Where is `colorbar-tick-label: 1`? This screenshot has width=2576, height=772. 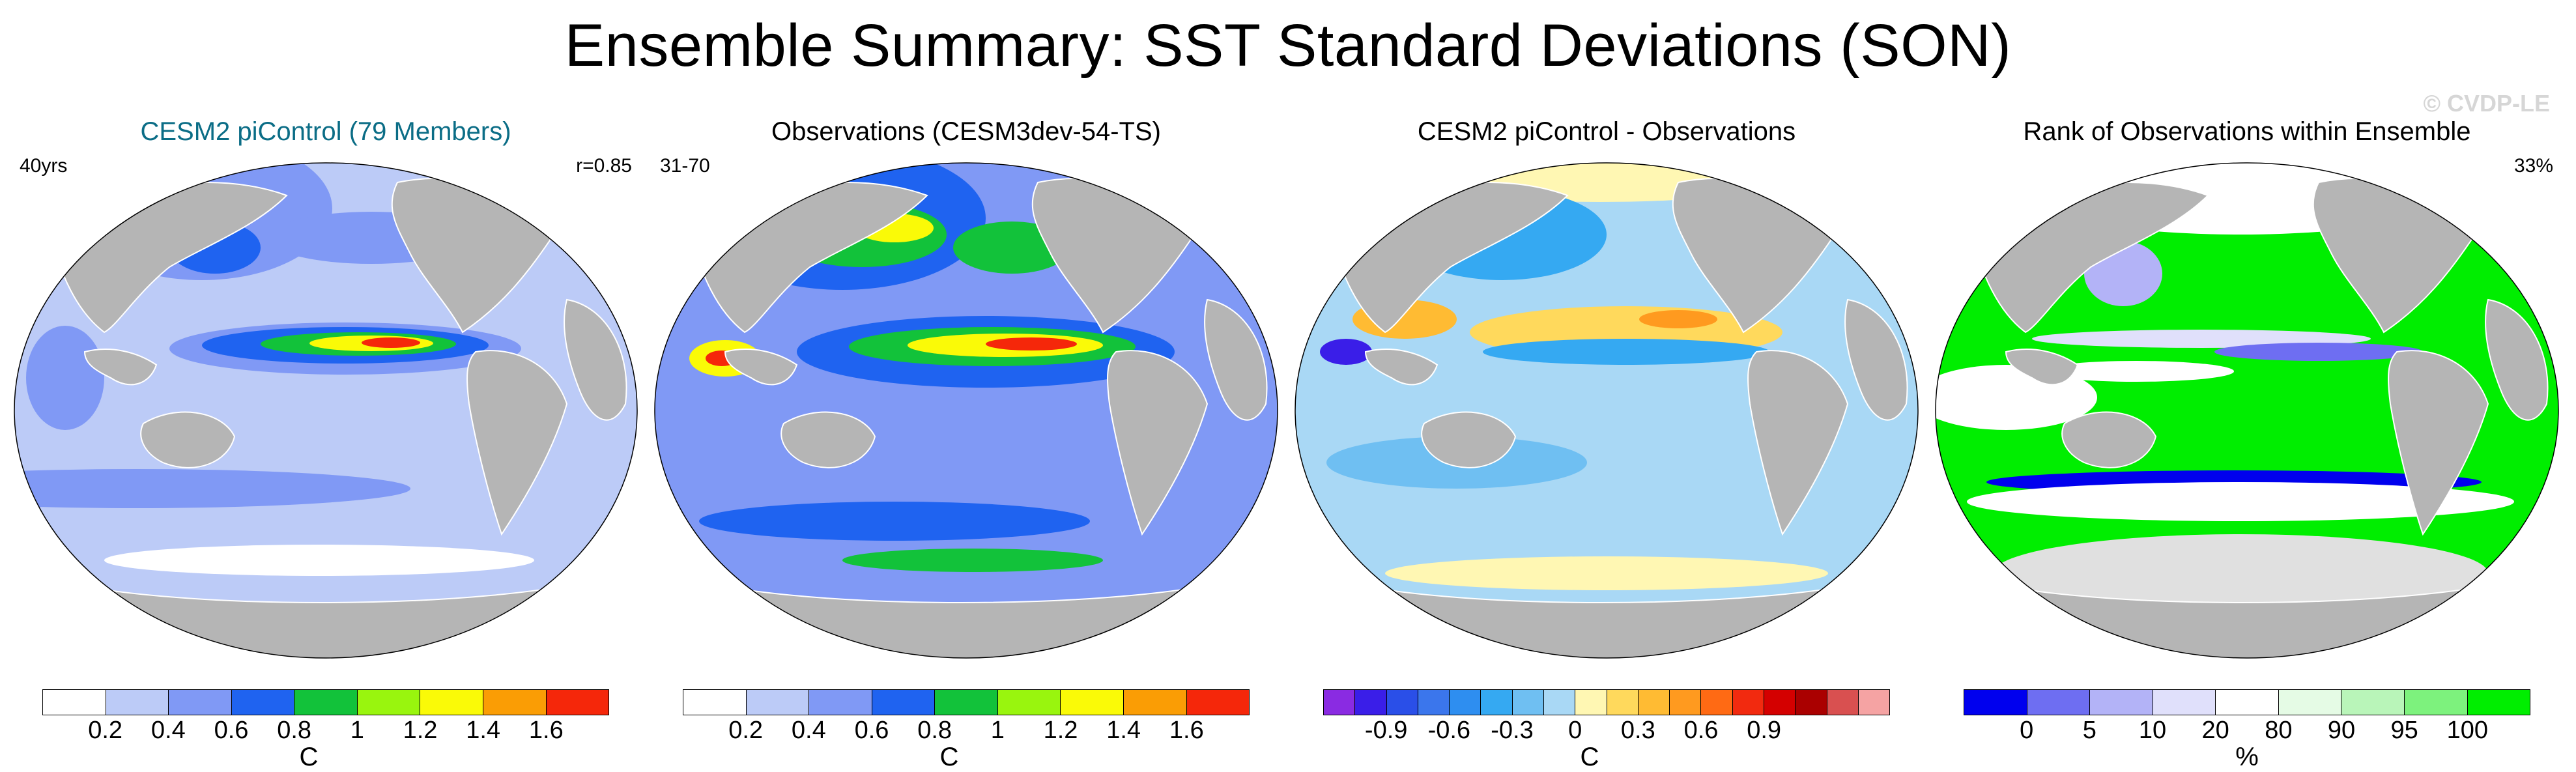 colorbar-tick-label: 1 is located at coordinates (357, 730).